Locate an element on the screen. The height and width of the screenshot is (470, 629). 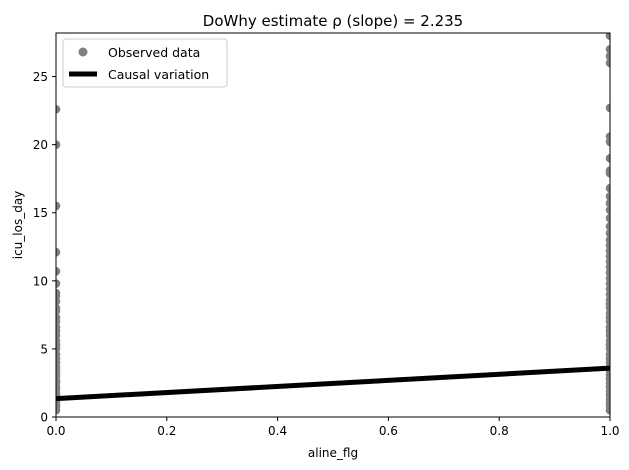
legend-label-observed: Observed data is located at coordinates (154, 52).